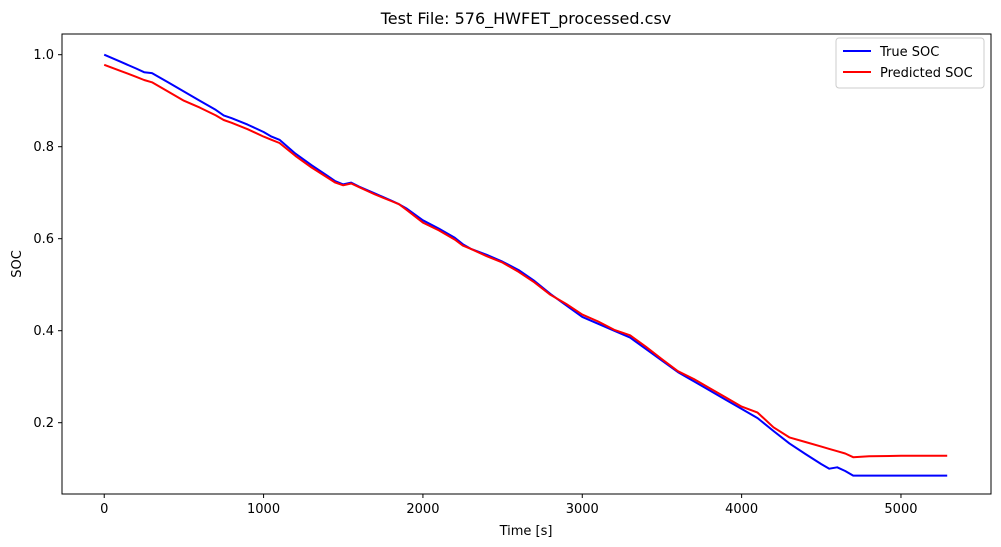 The image size is (1001, 547). I want to click on legend-true-soc-label: True SOC, so click(909, 52).